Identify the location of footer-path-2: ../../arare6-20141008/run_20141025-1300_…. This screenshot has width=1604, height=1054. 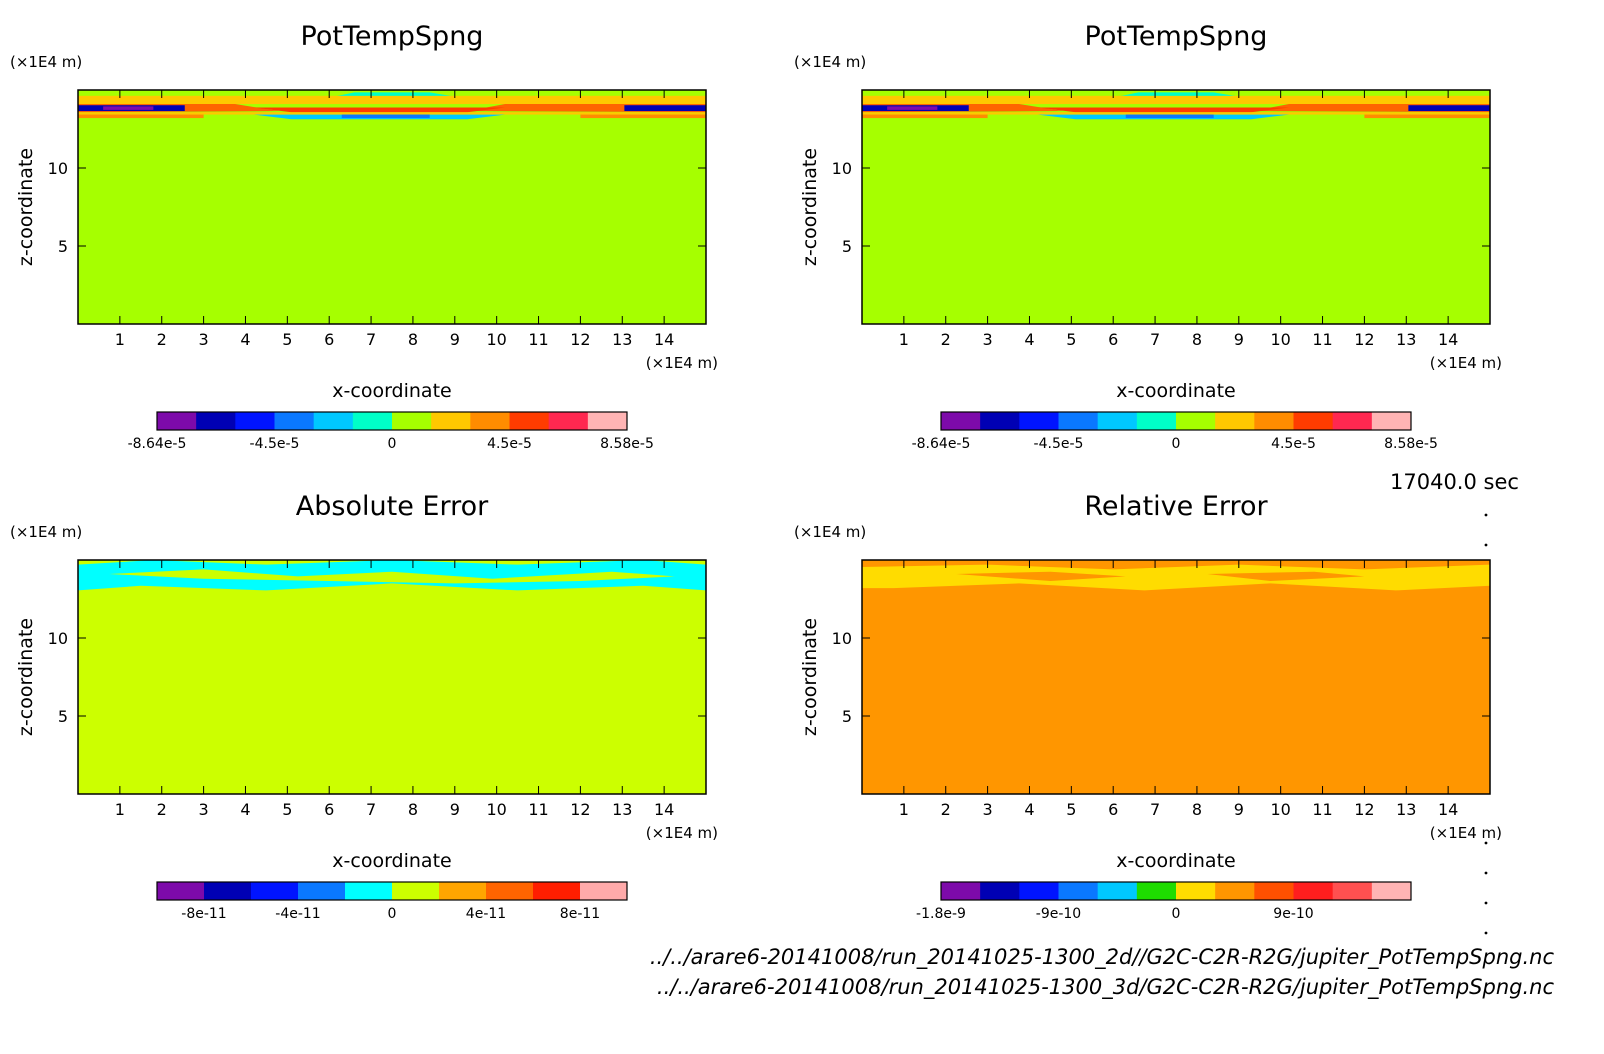
(1105, 987).